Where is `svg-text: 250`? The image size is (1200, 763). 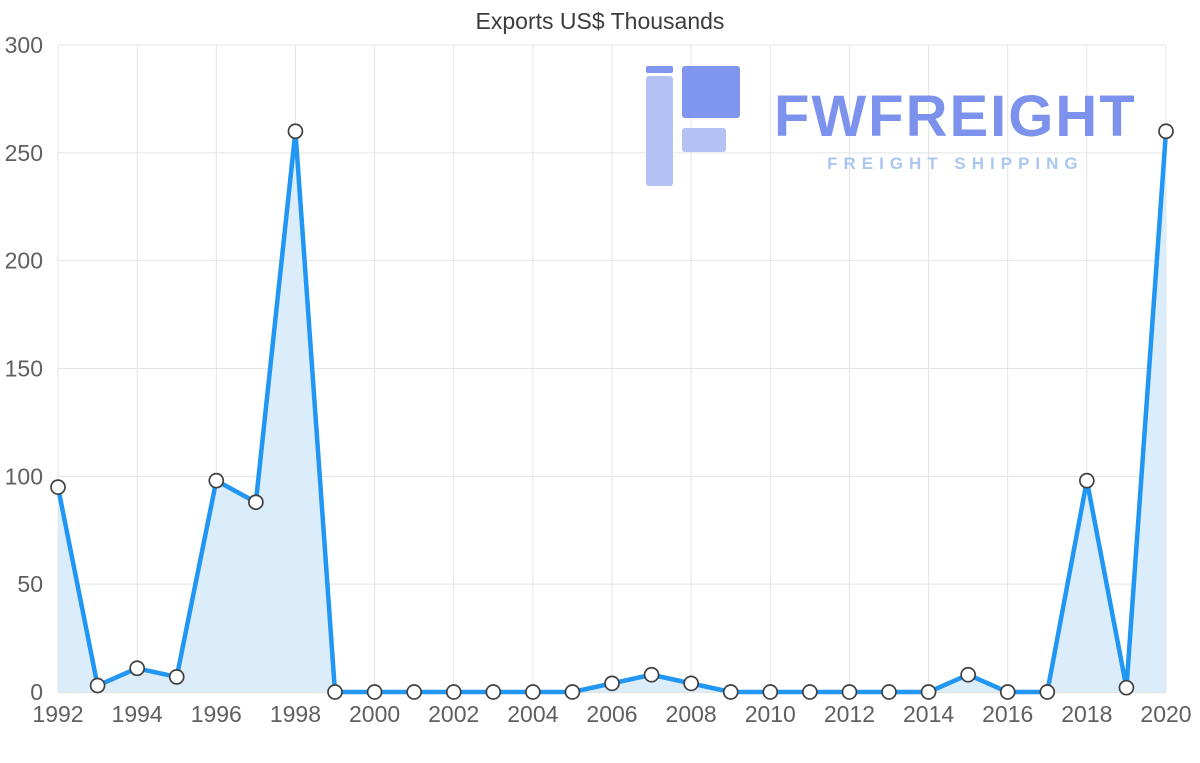 svg-text: 250 is located at coordinates (24, 153).